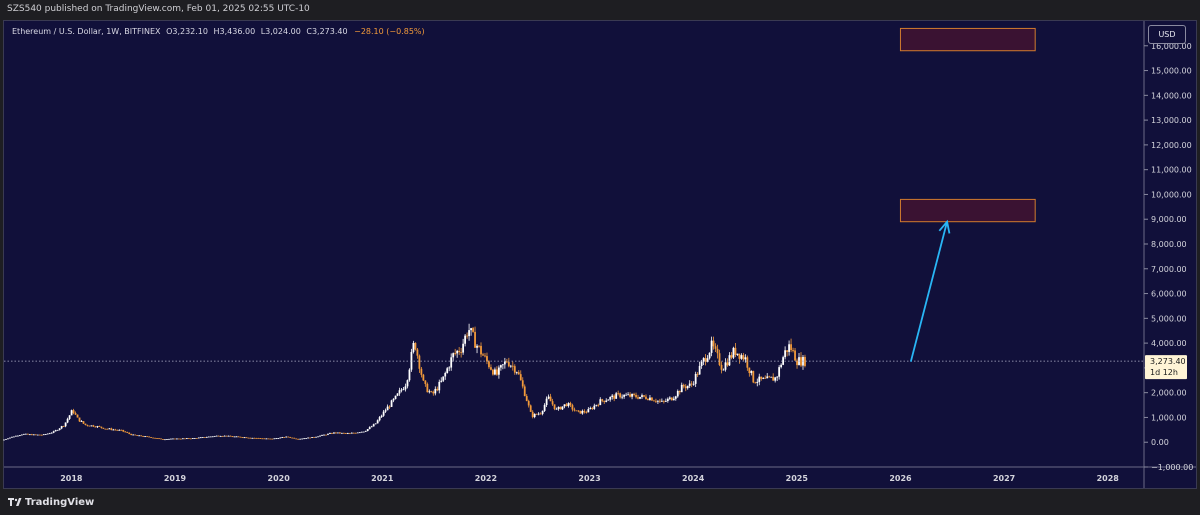  Describe the element at coordinates (1171, 95) in the screenshot. I see `y-tick-label: 14,000.00` at that location.